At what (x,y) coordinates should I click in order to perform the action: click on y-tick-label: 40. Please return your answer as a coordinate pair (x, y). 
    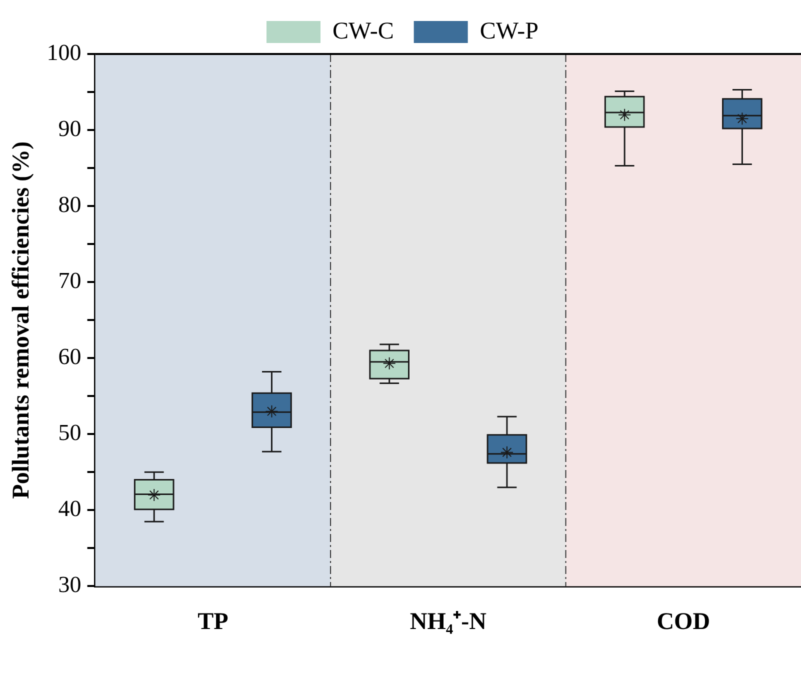
    Looking at the image, I should click on (70, 509).